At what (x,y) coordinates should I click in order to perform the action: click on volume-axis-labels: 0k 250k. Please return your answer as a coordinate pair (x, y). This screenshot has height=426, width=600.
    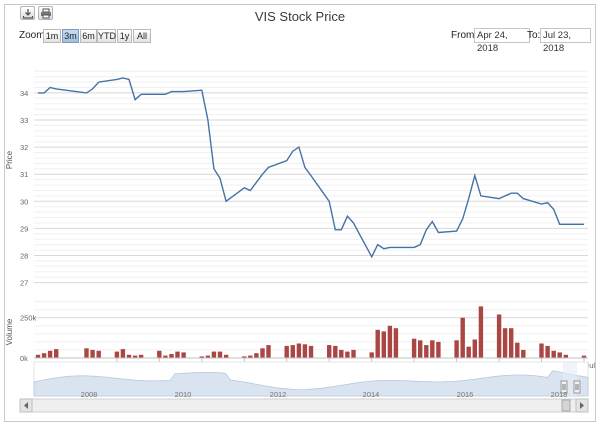
    Looking at the image, I should click on (28, 338).